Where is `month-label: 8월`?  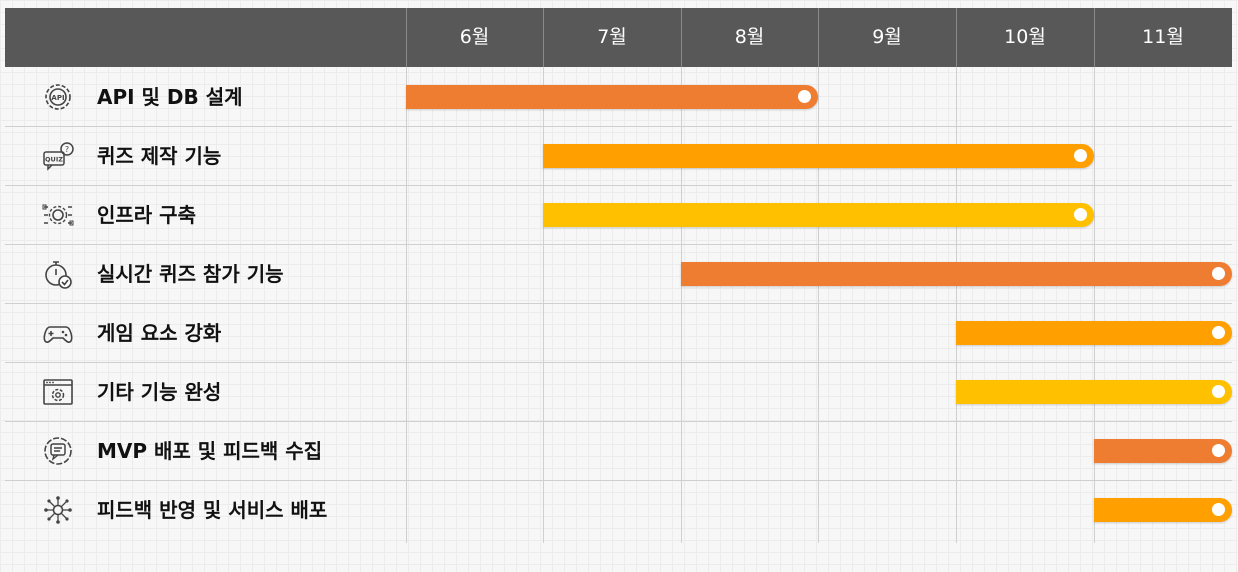
month-label: 8월 is located at coordinates (749, 37).